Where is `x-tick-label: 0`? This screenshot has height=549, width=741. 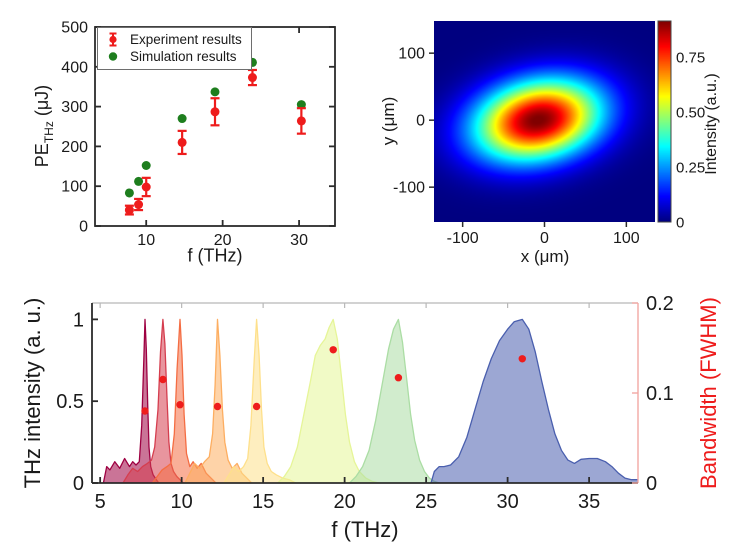
x-tick-label: 0 is located at coordinates (544, 238).